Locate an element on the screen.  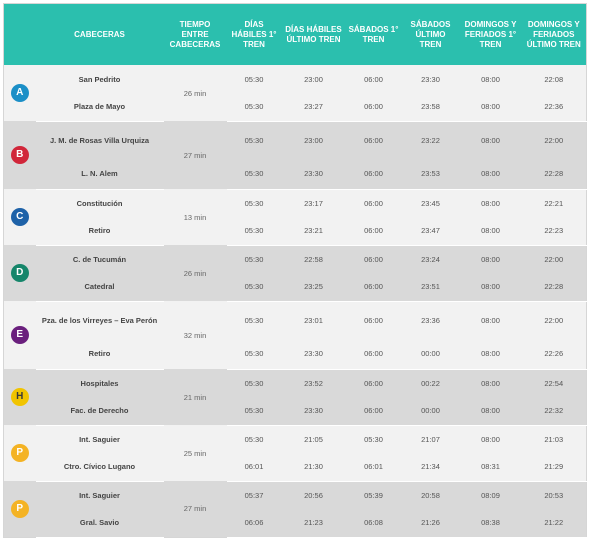
line-badge-h: H is located at coordinates (19, 397).